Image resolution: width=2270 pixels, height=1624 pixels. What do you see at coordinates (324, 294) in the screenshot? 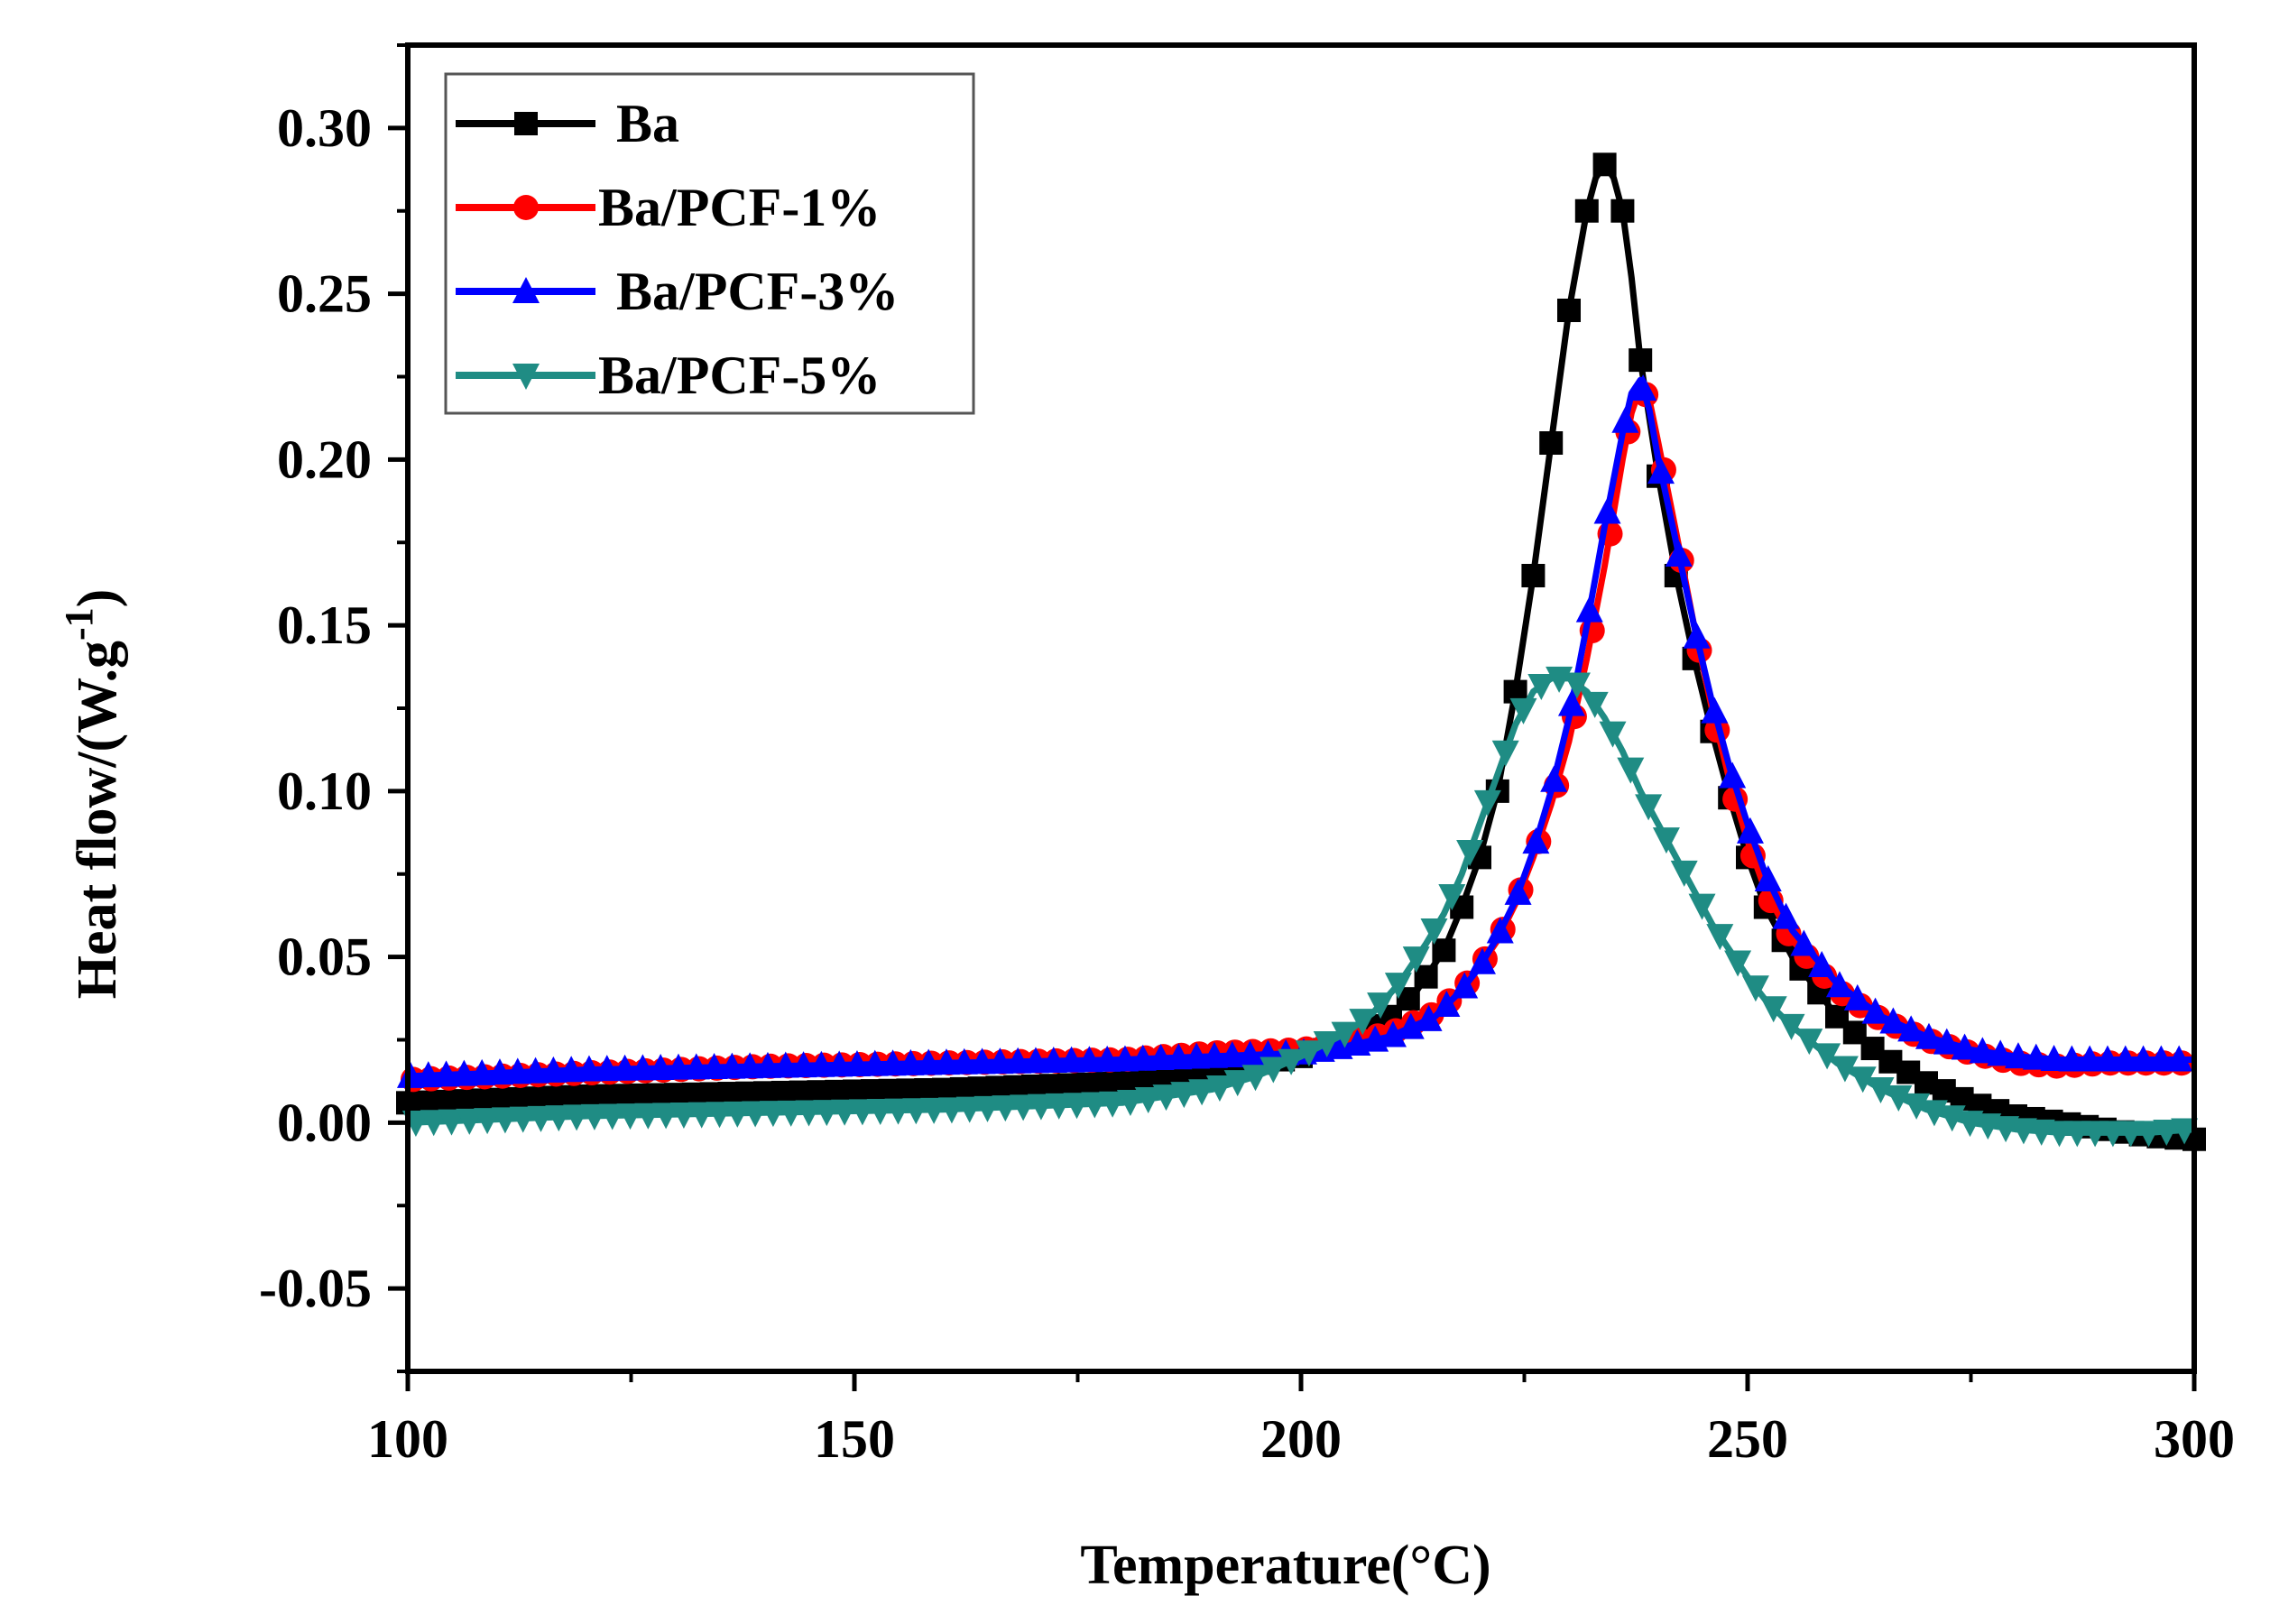
I see `y-tick-label: 0.25` at bounding box center [324, 294].